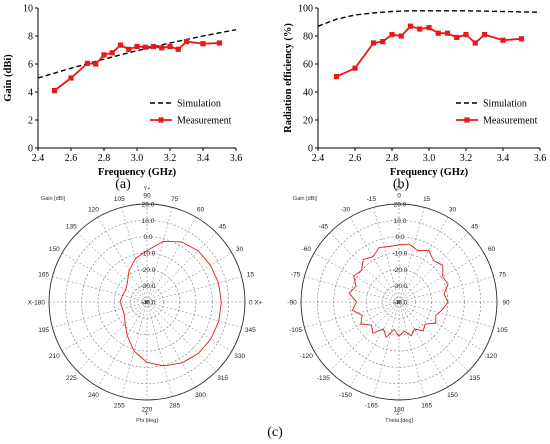  I want to click on polar-angle-label: 135, so click(474, 378).